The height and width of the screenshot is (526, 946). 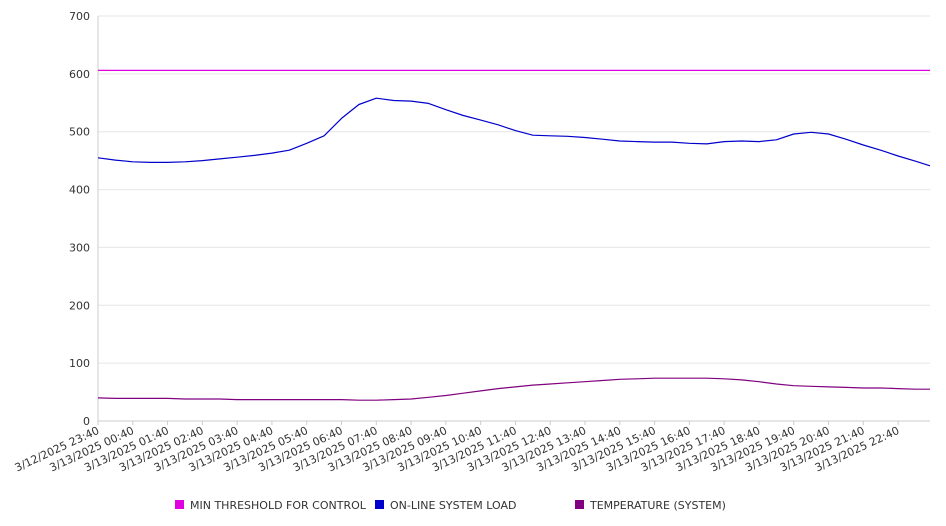 I want to click on y-tick-label: 0, so click(x=86, y=421).